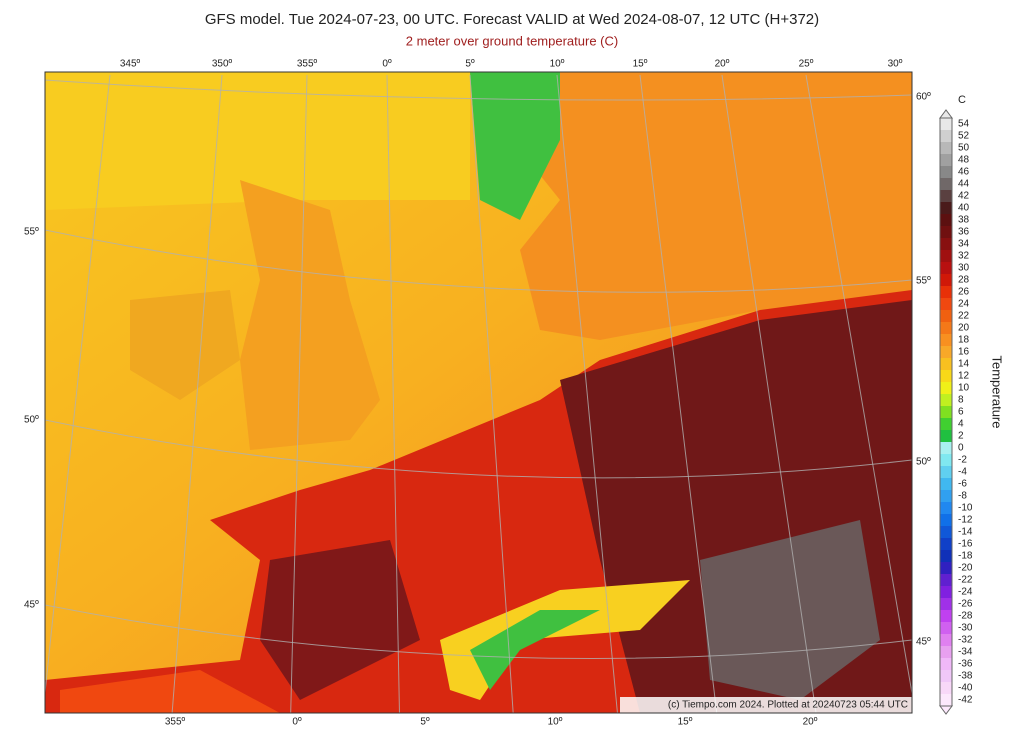 This screenshot has height=751, width=1024. What do you see at coordinates (512, 40) in the screenshot?
I see `subtitle: 2 meter over ground temperature (C)` at bounding box center [512, 40].